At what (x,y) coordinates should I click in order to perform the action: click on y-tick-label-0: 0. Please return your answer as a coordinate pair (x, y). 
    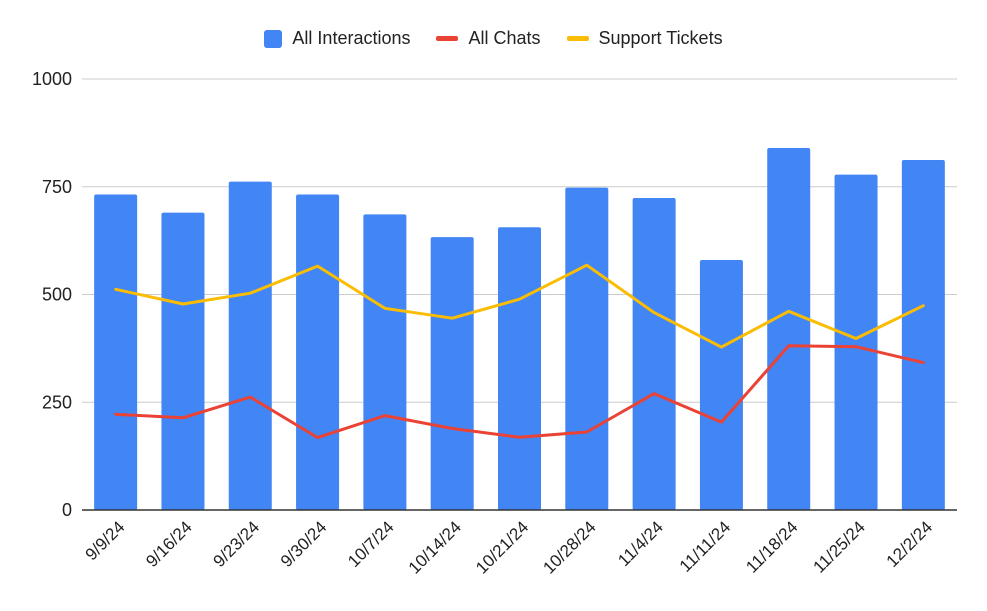
    Looking at the image, I should click on (67, 510).